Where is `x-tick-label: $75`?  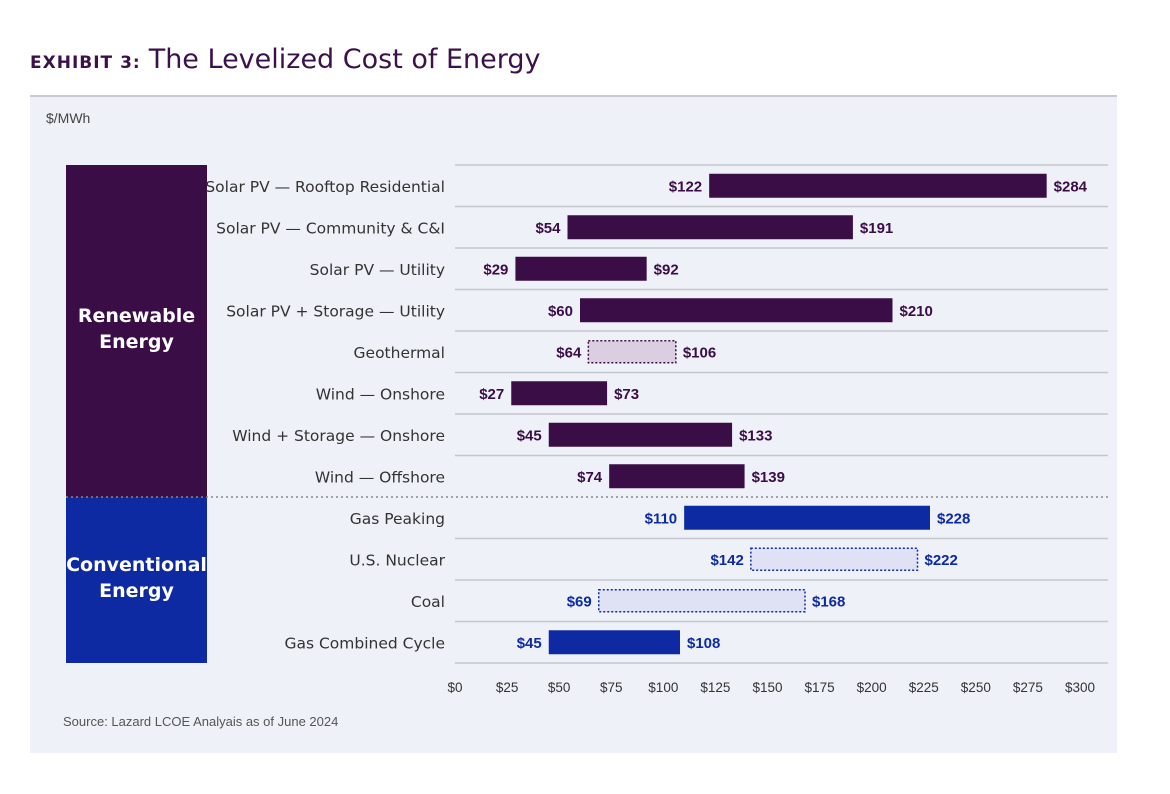
x-tick-label: $75 is located at coordinates (611, 687).